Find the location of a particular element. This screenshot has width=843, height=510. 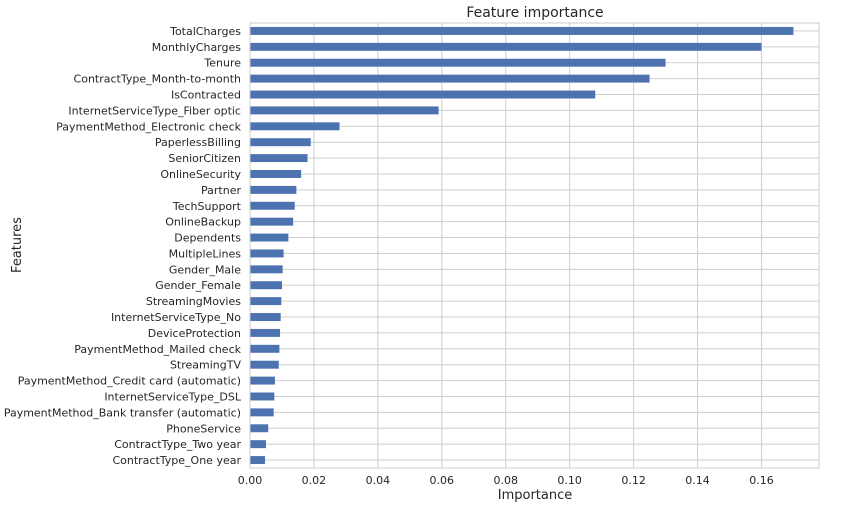

x-tick-label: 0.10 is located at coordinates (569, 480).